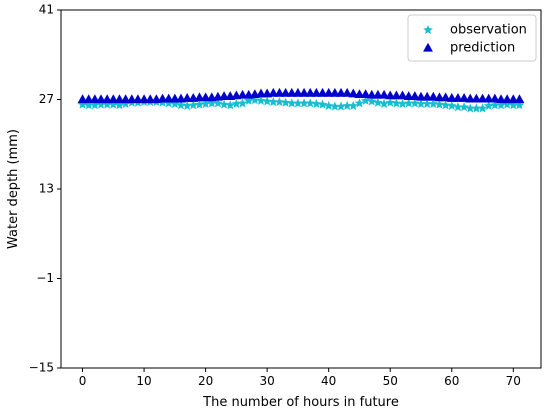 The width and height of the screenshot is (550, 416). What do you see at coordinates (143, 381) in the screenshot?
I see `x-tick-label: 10` at bounding box center [143, 381].